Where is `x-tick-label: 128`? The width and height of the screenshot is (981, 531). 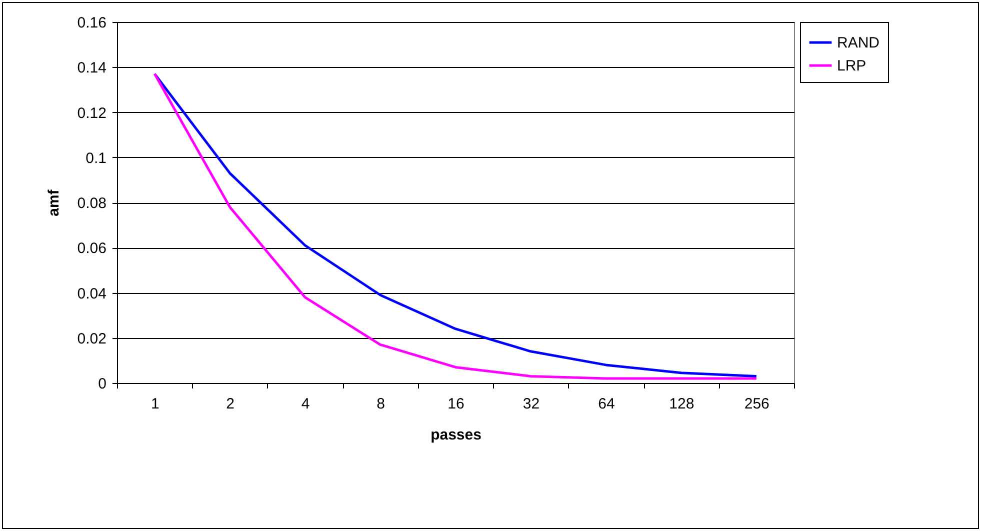
x-tick-label: 128 is located at coordinates (681, 404).